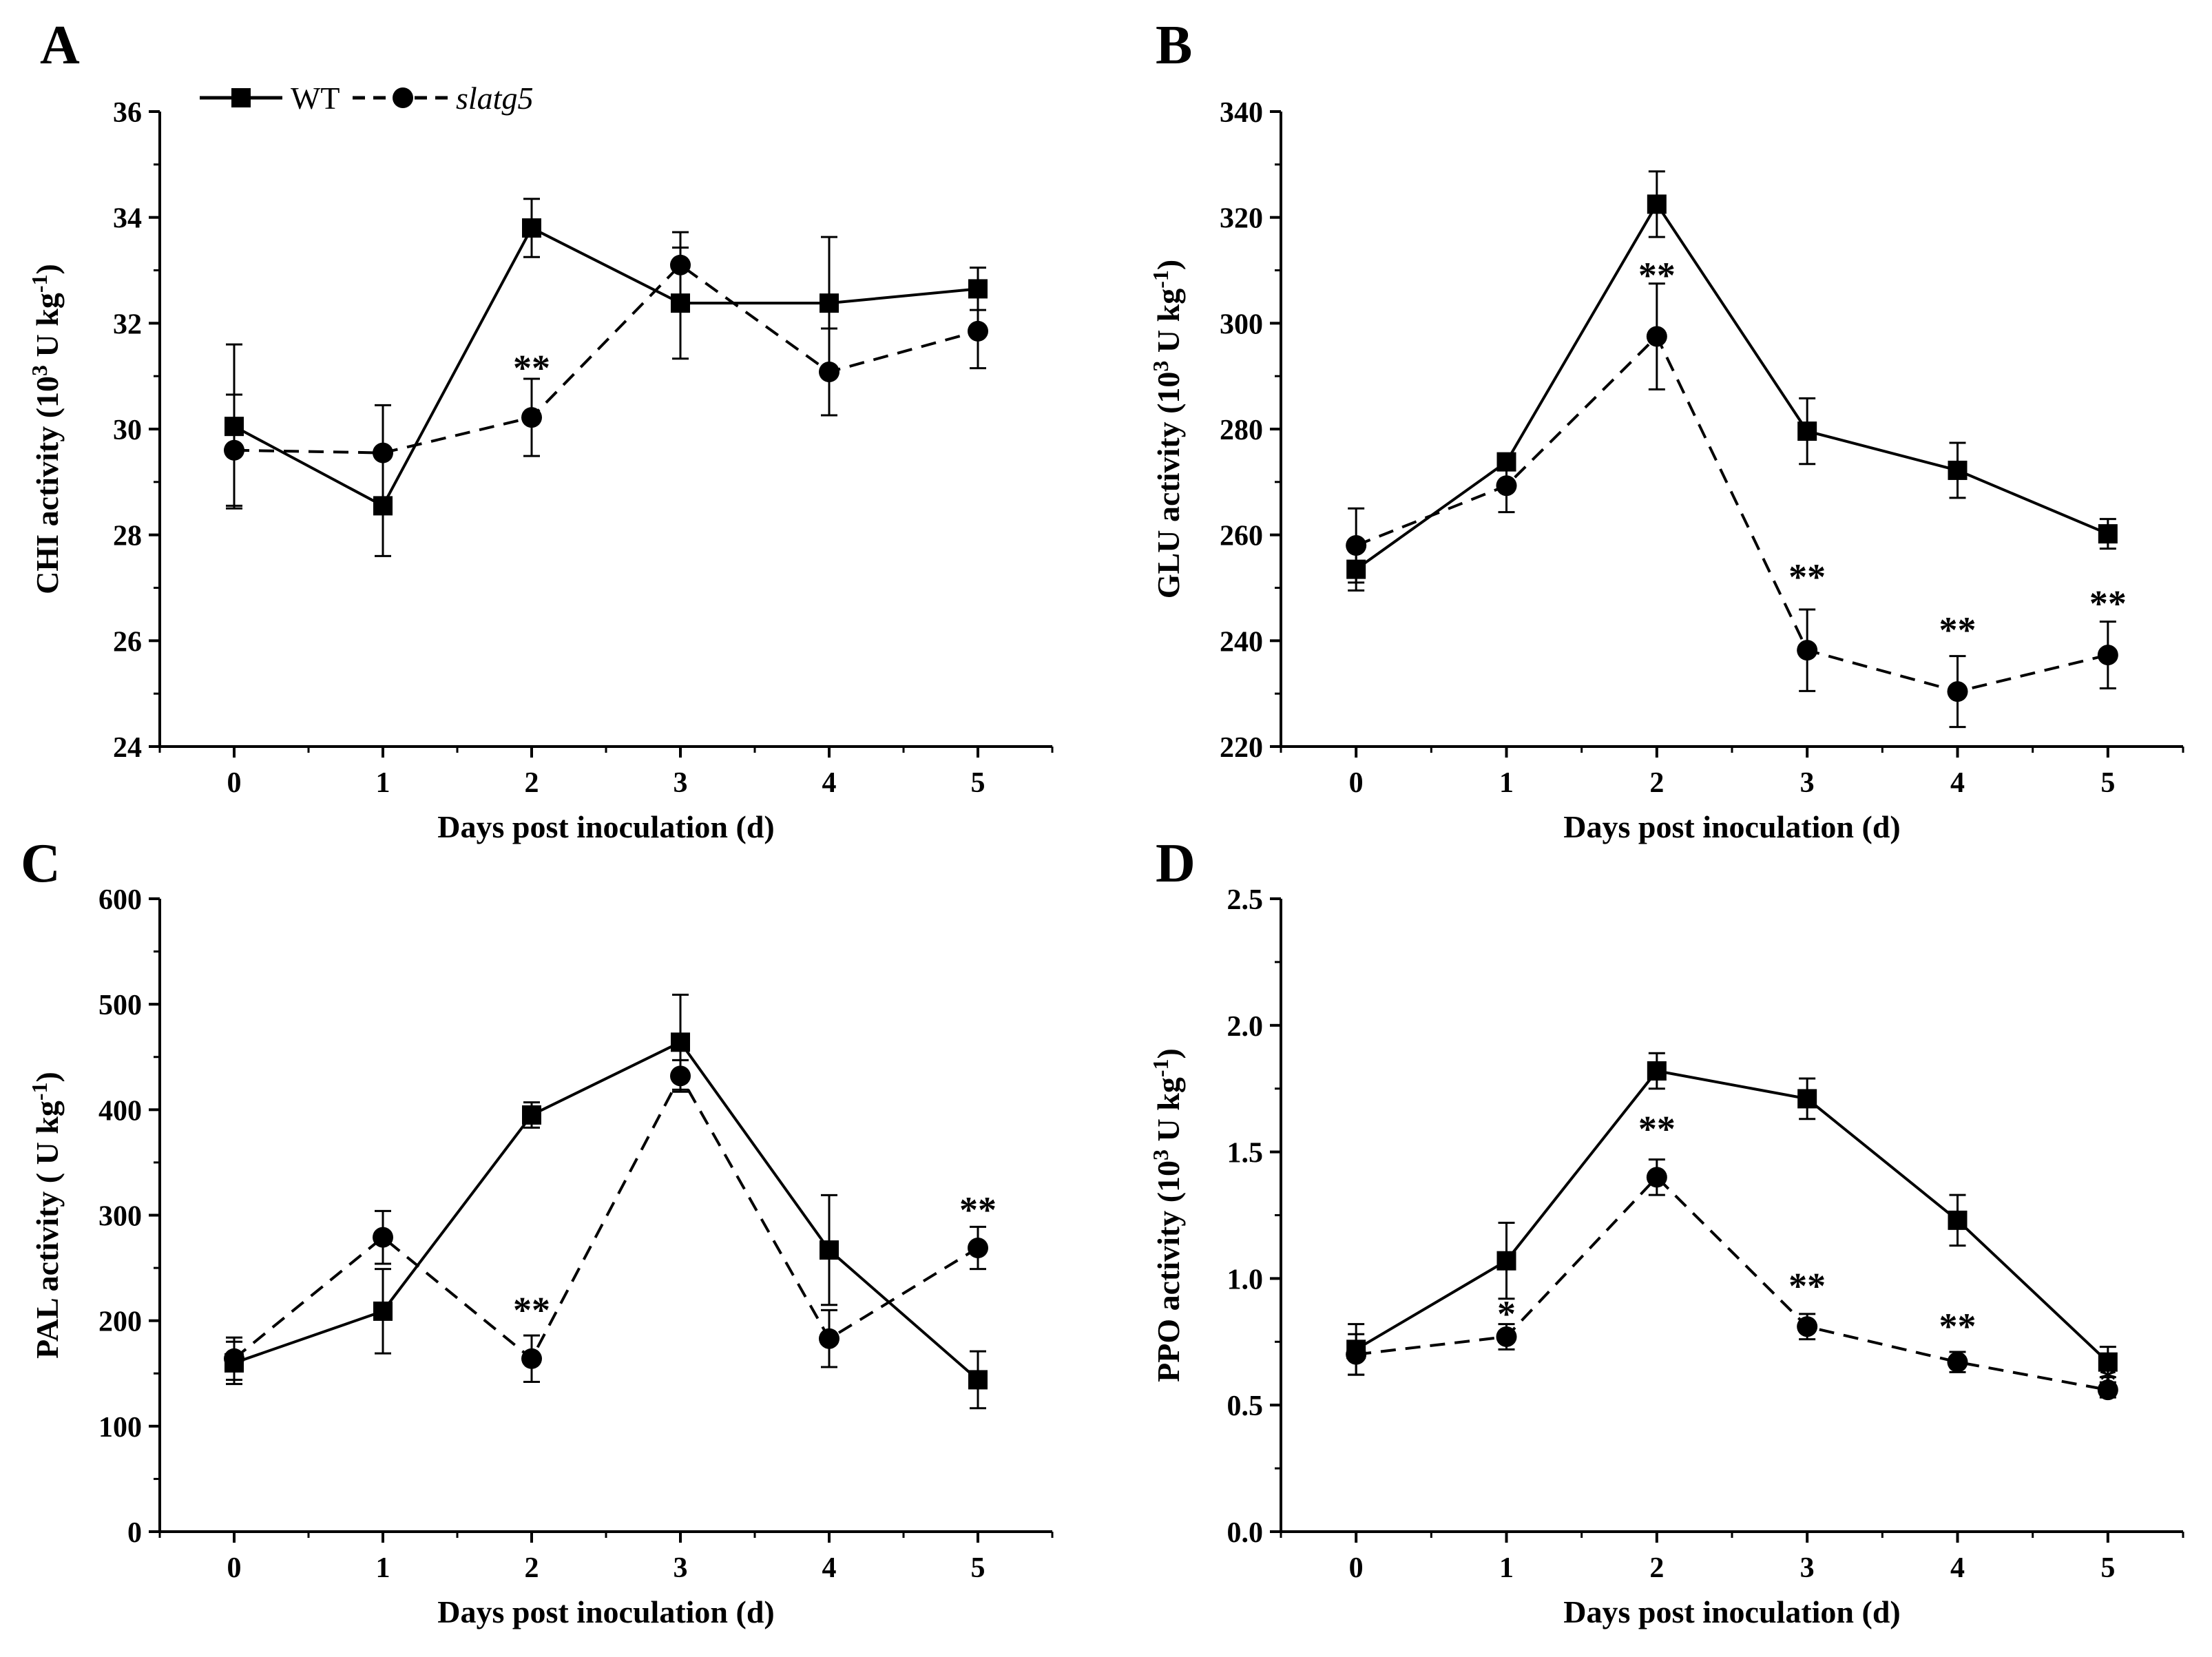 The width and height of the screenshot is (2212, 1657). What do you see at coordinates (127, 324) in the screenshot?
I see `y-tick-label: 32` at bounding box center [127, 324].